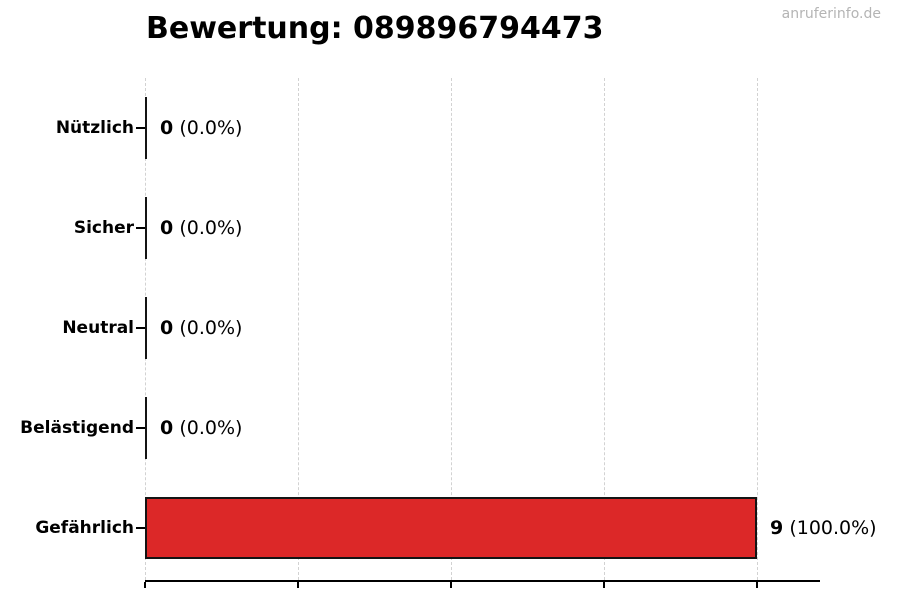 The height and width of the screenshot is (600, 900). I want to click on category-label: Sicher, so click(103, 228).